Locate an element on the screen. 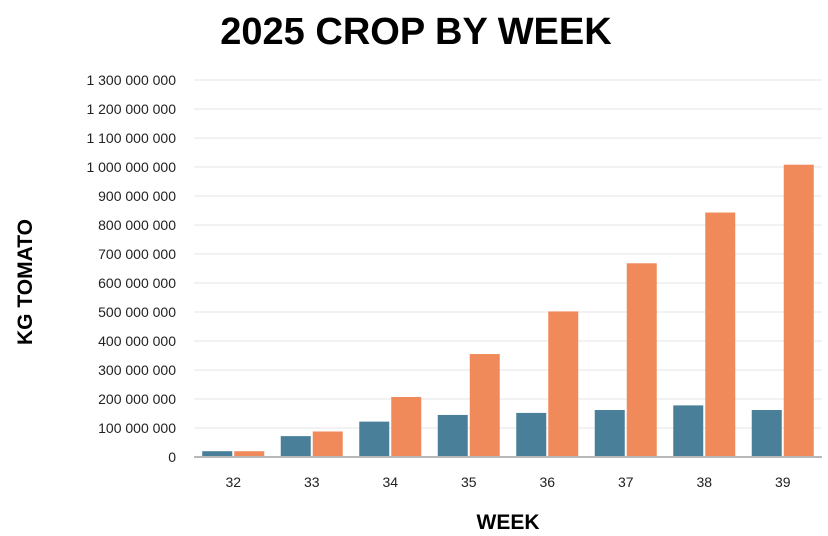 This screenshot has width=828, height=536. x-axis-title: WEEK is located at coordinates (508, 522).